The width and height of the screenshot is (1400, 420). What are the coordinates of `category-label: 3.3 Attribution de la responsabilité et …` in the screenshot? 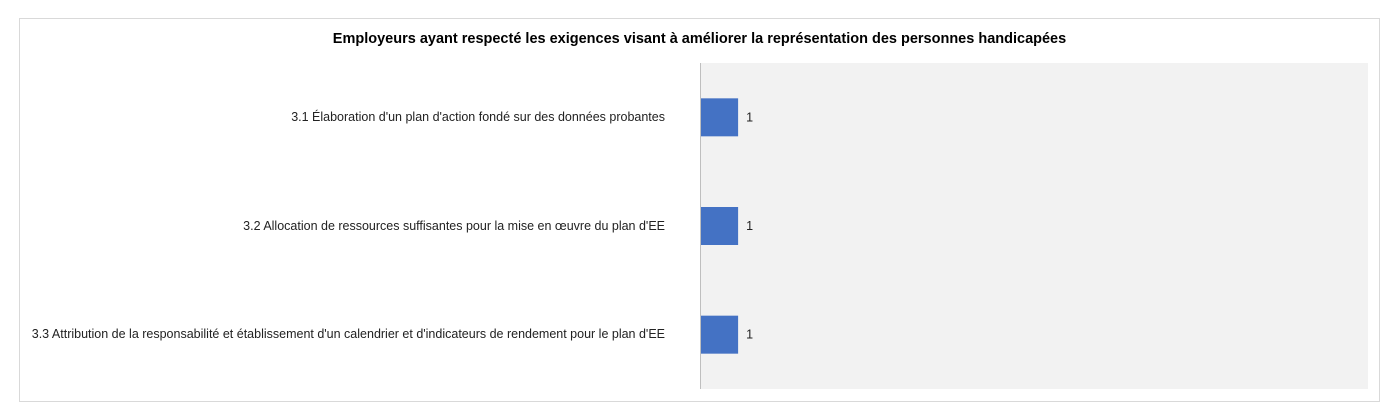 It's located at (348, 334).